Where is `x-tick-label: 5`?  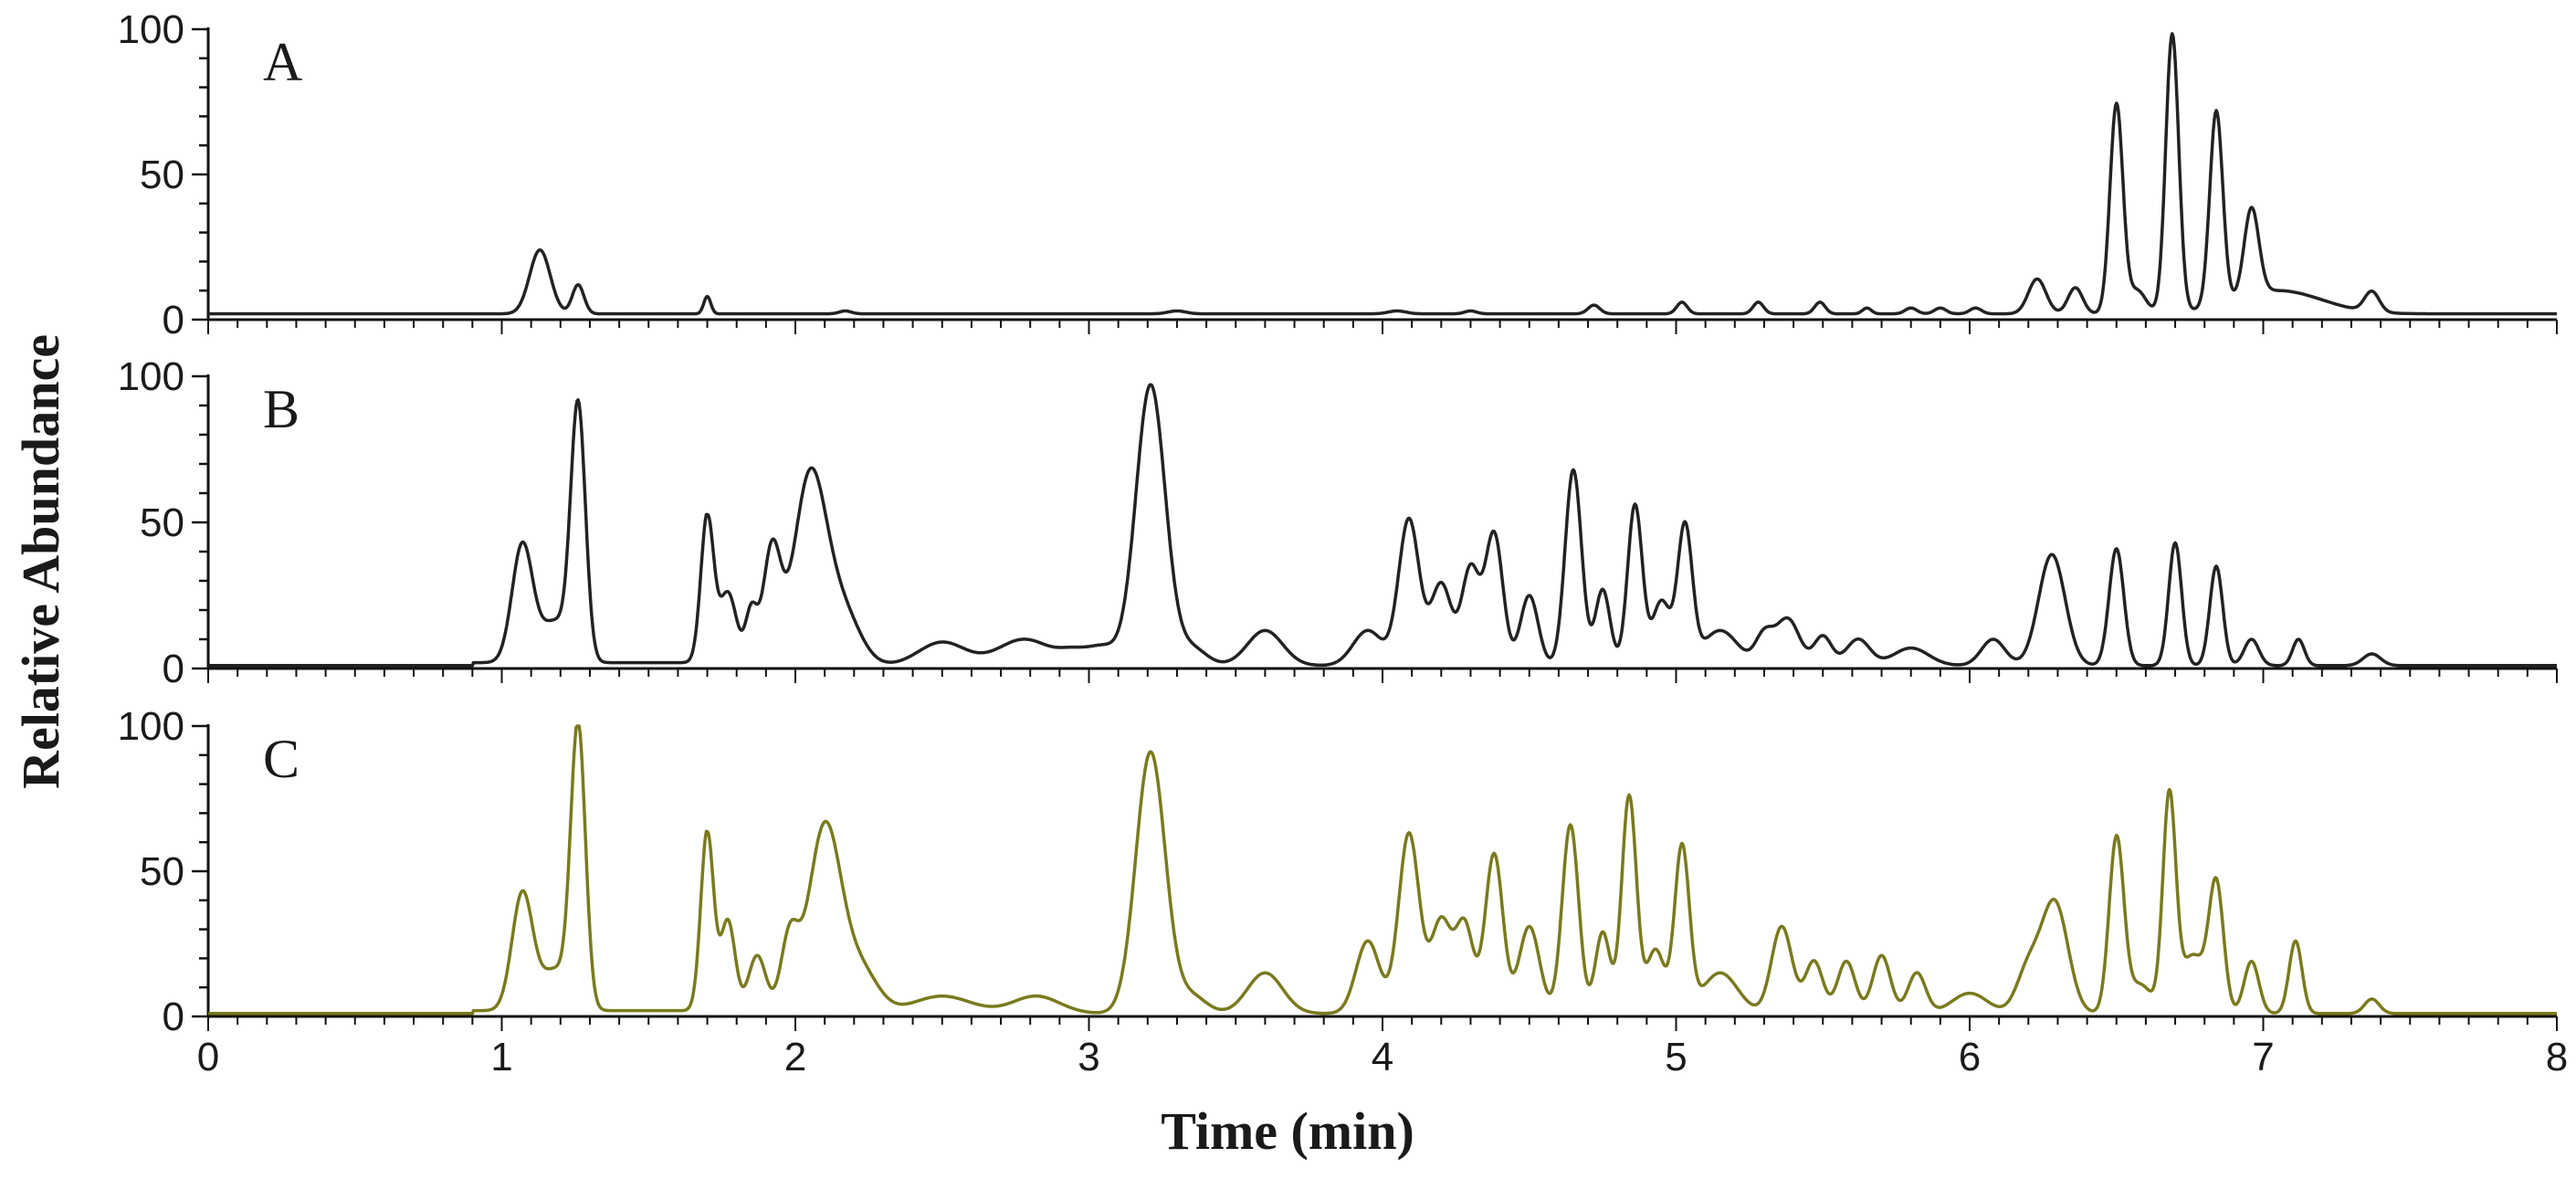
x-tick-label: 5 is located at coordinates (1676, 1057).